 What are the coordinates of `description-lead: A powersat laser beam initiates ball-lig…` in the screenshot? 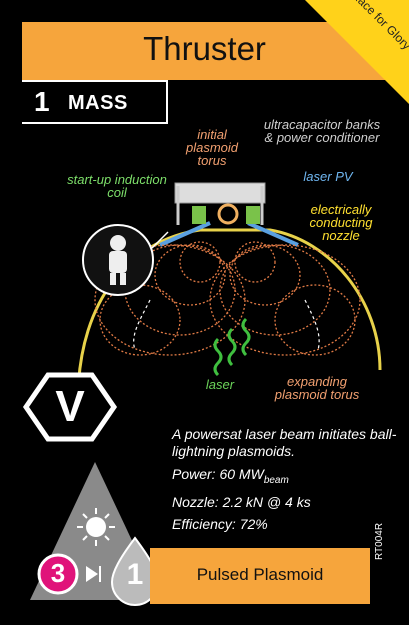 It's located at (284, 442).